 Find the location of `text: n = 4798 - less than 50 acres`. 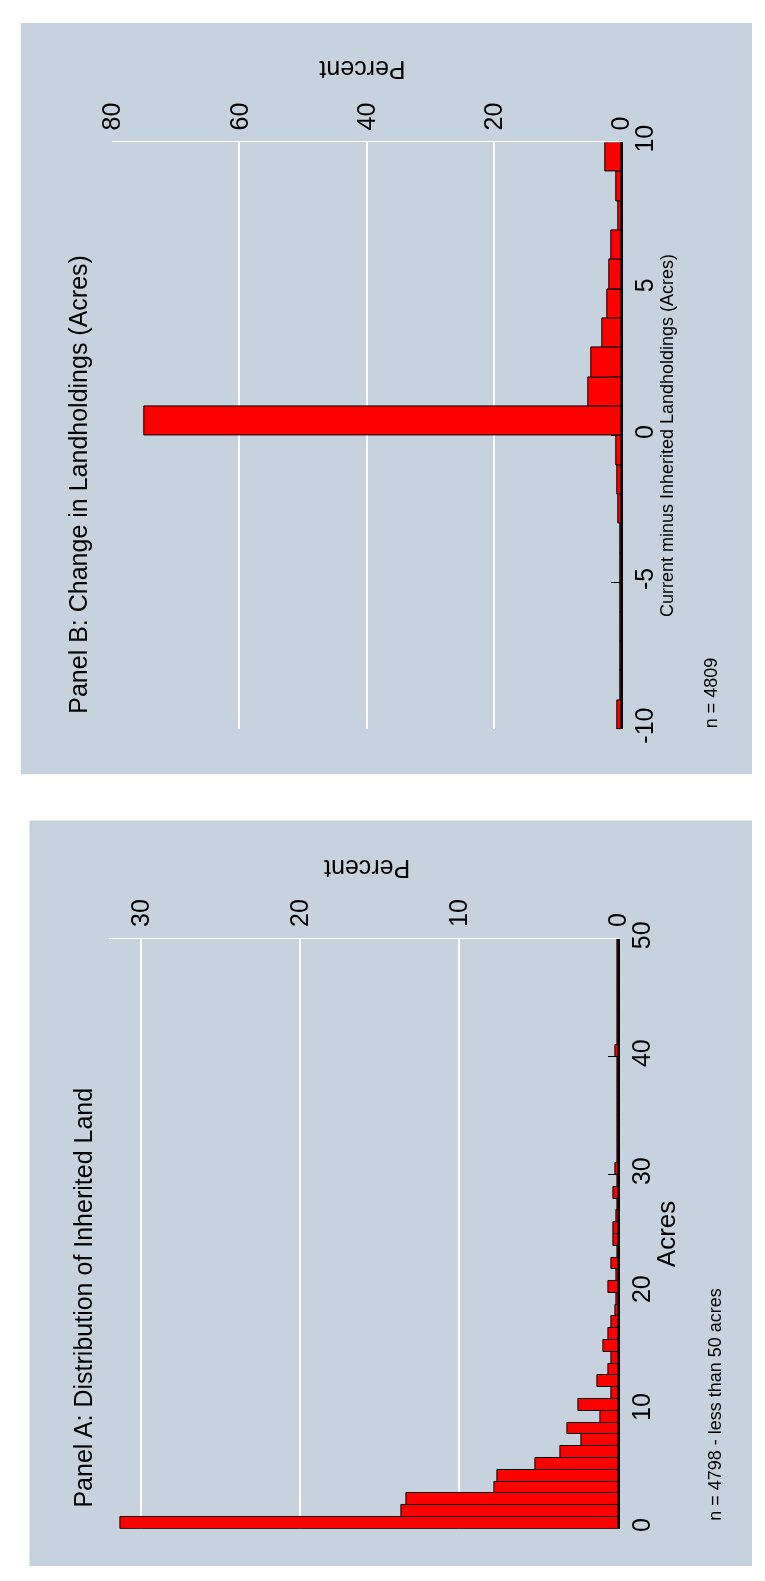

text: n = 4798 - less than 50 acres is located at coordinates (714, 1404).